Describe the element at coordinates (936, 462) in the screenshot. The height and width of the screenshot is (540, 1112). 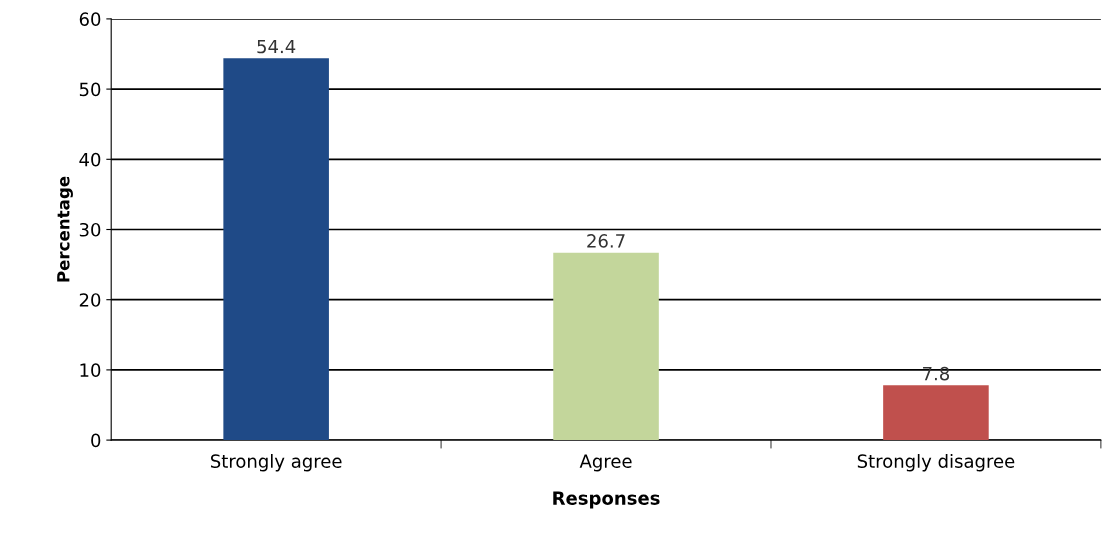
I see `x-tick-label: Strongly disagree` at that location.